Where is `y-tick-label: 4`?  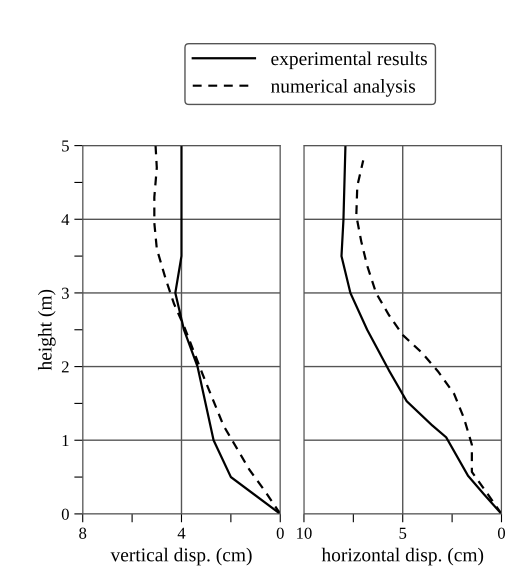 y-tick-label: 4 is located at coordinates (66, 220).